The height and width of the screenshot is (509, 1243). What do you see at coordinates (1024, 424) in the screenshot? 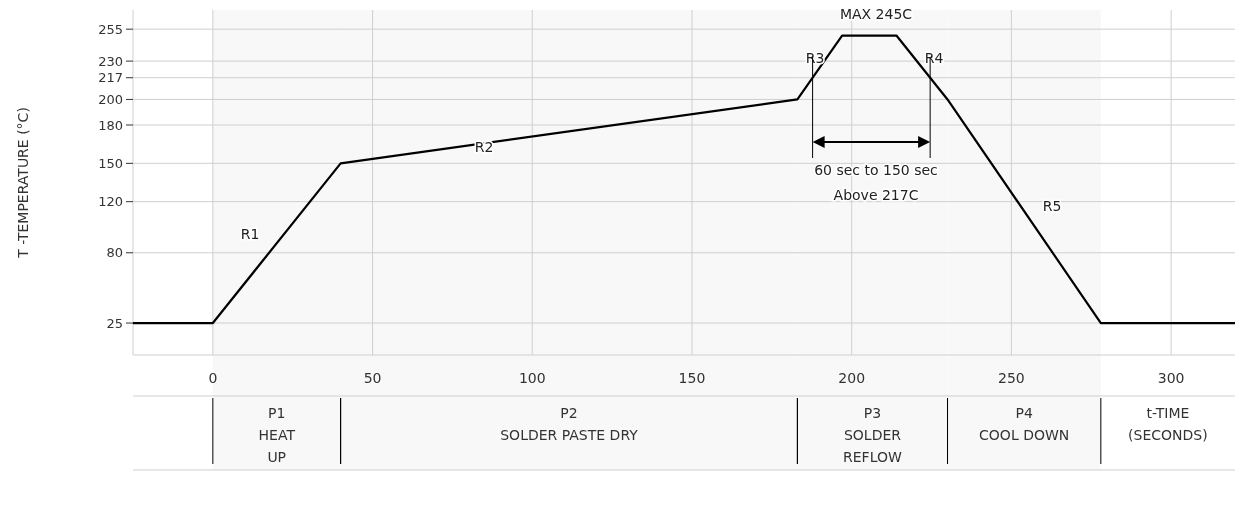
I see `band-label: P4 COOL DOWN` at bounding box center [1024, 424].